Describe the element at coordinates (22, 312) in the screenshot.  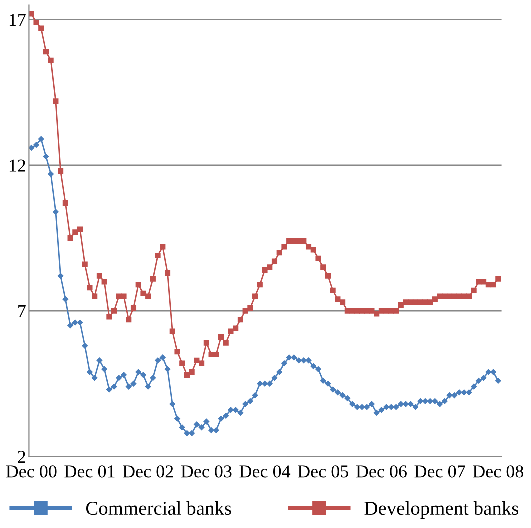
I see `y-tick-label: 7` at that location.